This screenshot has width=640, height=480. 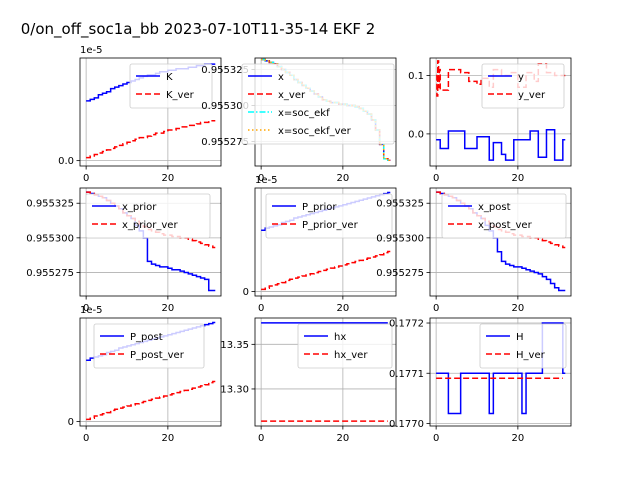 What do you see at coordinates (151, 139) in the screenshot?
I see `series-line-K_ver` at bounding box center [151, 139].